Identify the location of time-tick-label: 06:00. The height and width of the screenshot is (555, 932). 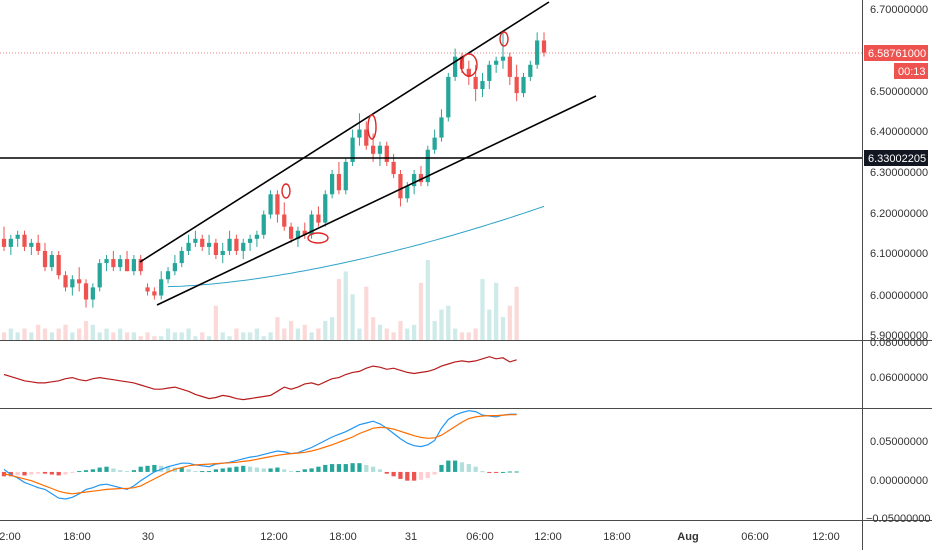
(755, 537).